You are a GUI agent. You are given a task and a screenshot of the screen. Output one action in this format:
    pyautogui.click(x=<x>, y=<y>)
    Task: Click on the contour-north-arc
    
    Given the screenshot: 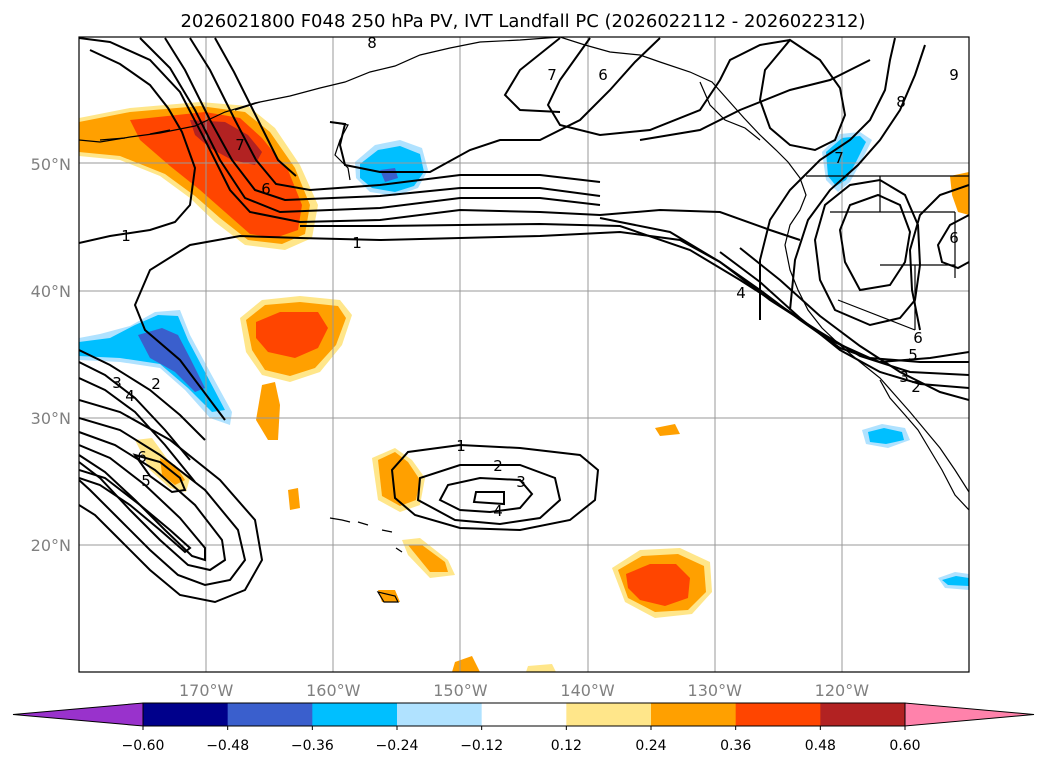 What is the action you would take?
    pyautogui.click(x=802, y=95)
    